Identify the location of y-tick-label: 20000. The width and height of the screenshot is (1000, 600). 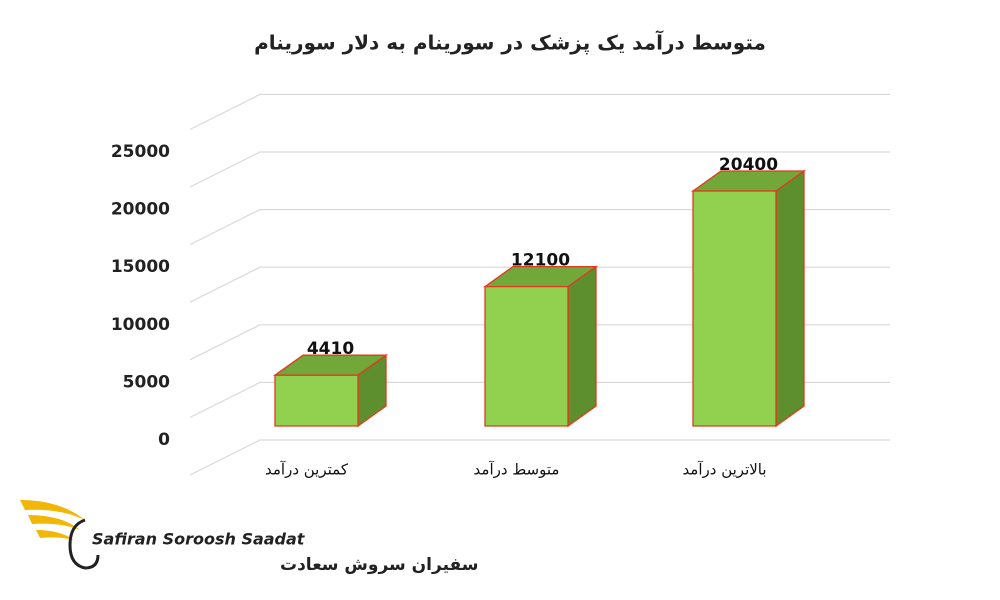
(140, 210).